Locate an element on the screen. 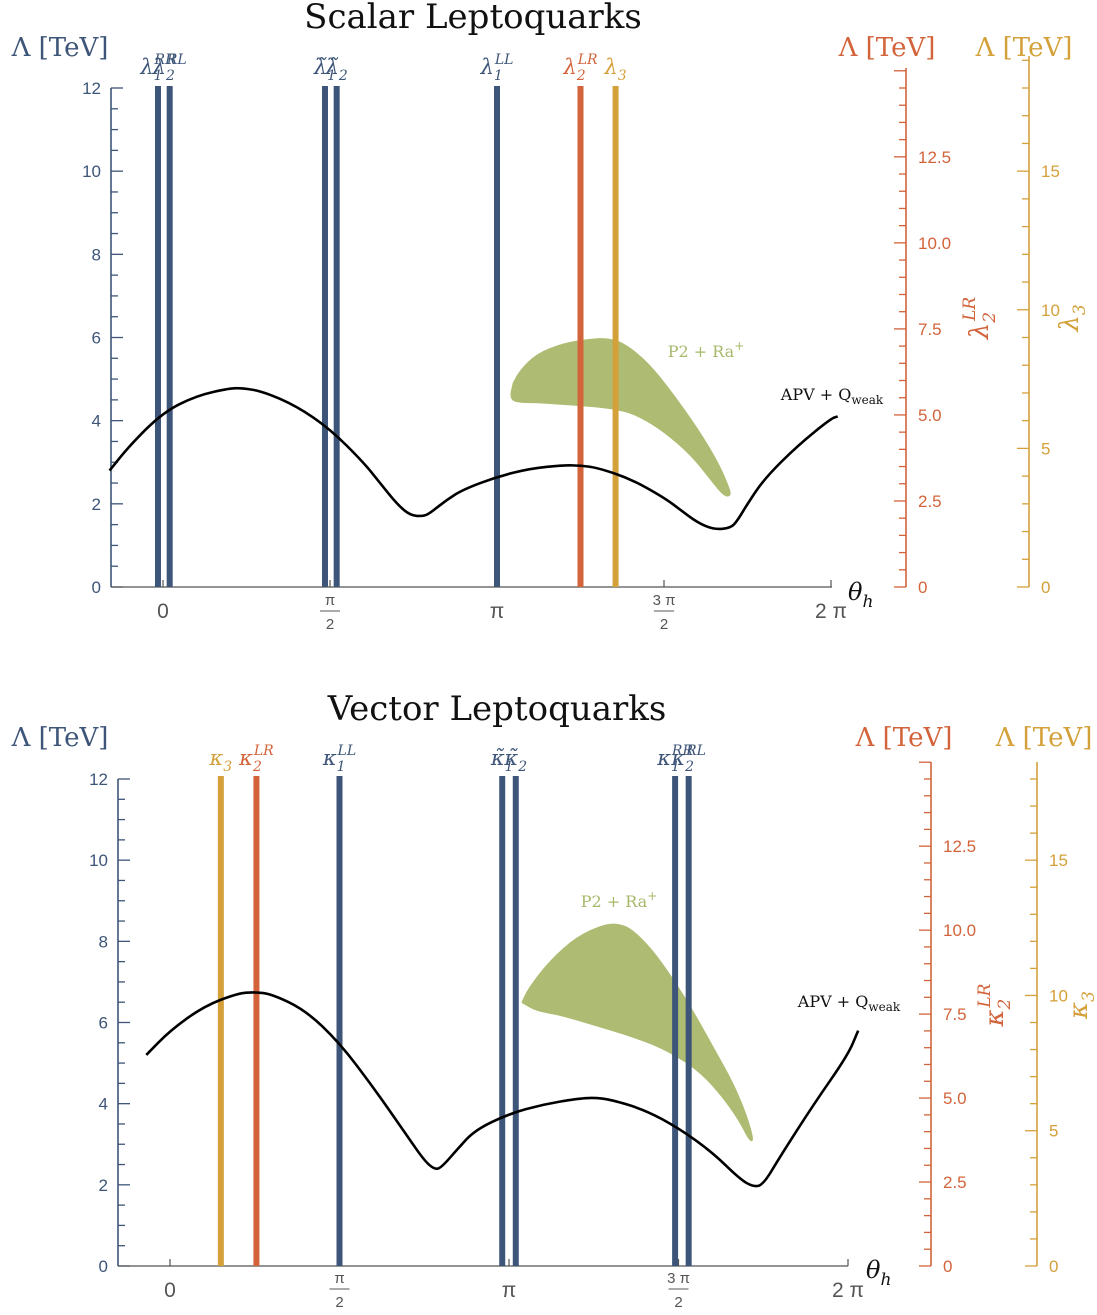 This screenshot has width=1097, height=1315. x-axis-title: θh is located at coordinates (878, 1273).